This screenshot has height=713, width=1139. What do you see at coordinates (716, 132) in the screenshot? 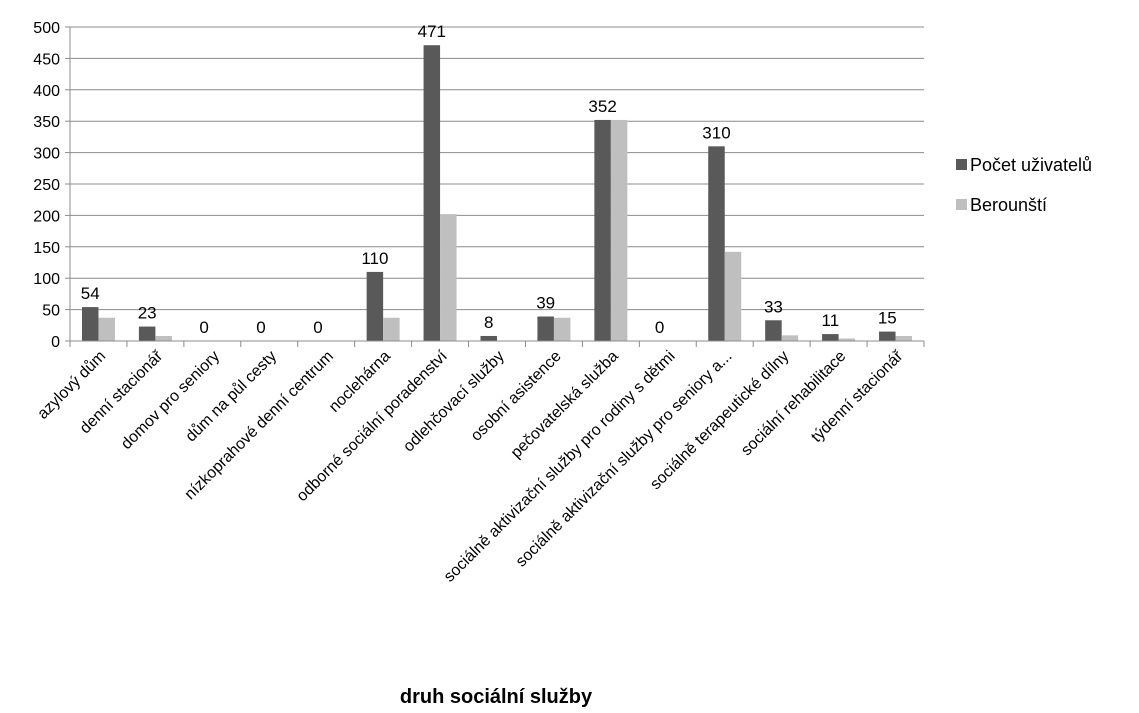
I see `data-label: 310` at bounding box center [716, 132].